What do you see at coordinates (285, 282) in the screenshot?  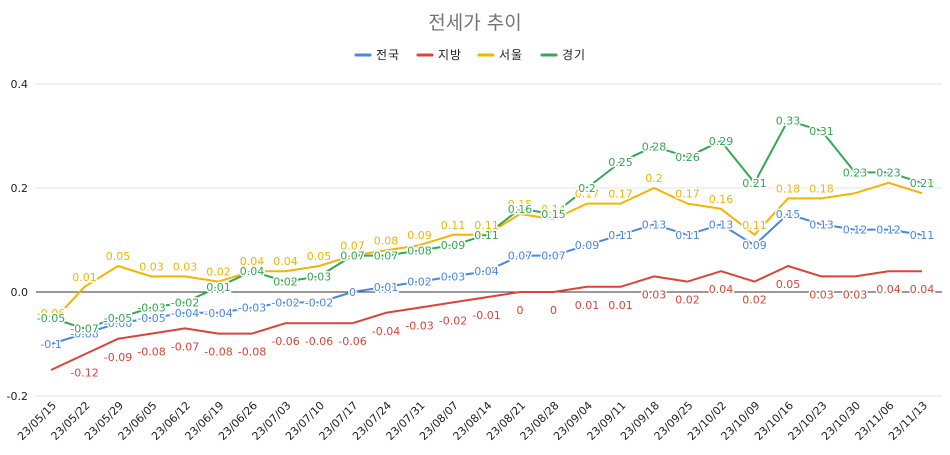 I see `data-label-3: 0.02` at bounding box center [285, 282].